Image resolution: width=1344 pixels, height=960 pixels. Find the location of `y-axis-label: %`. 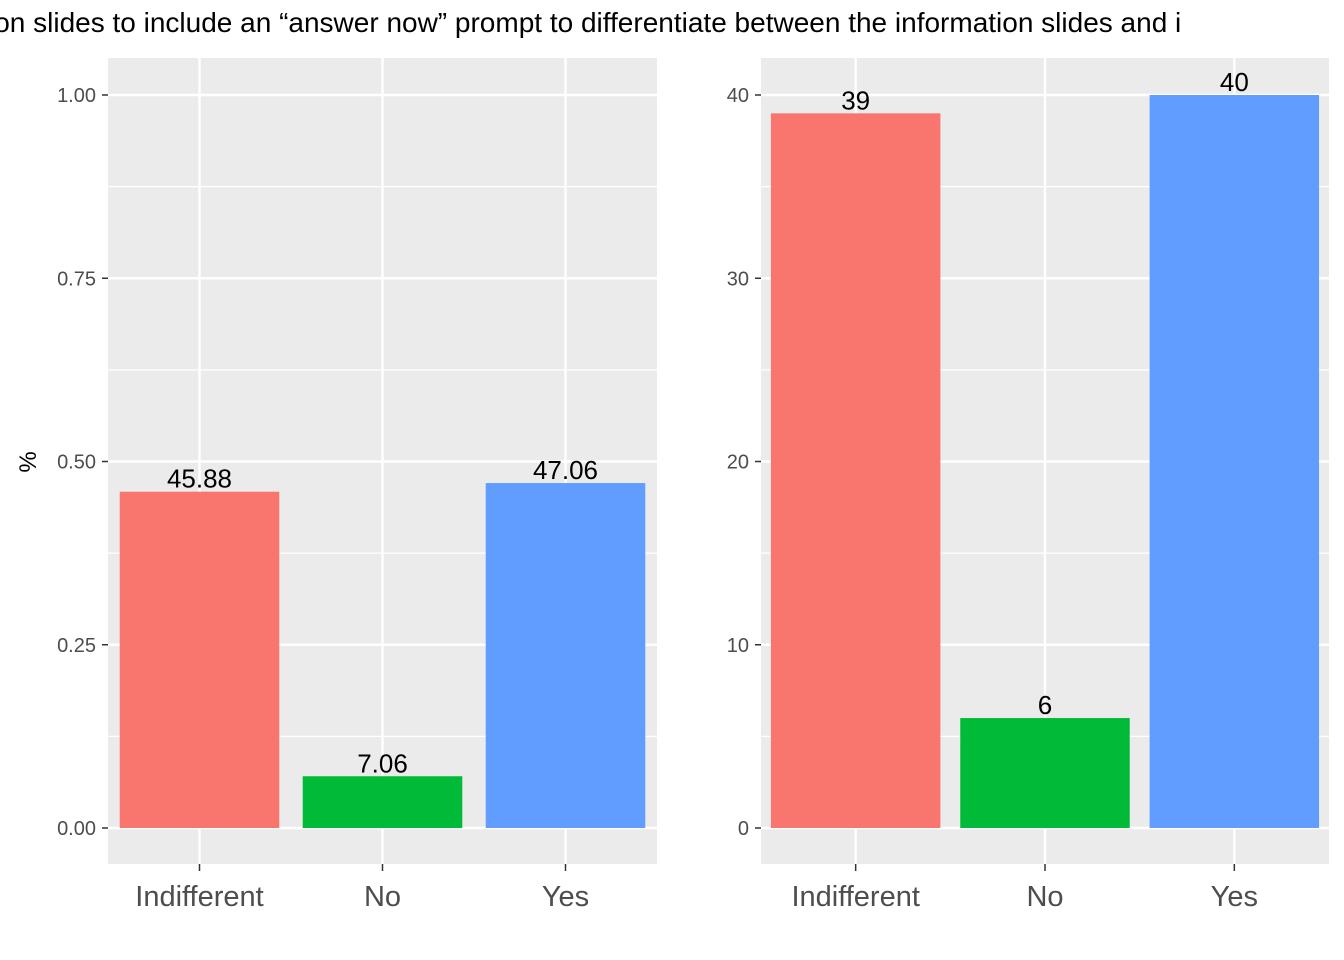

y-axis-label: % is located at coordinates (28, 461).